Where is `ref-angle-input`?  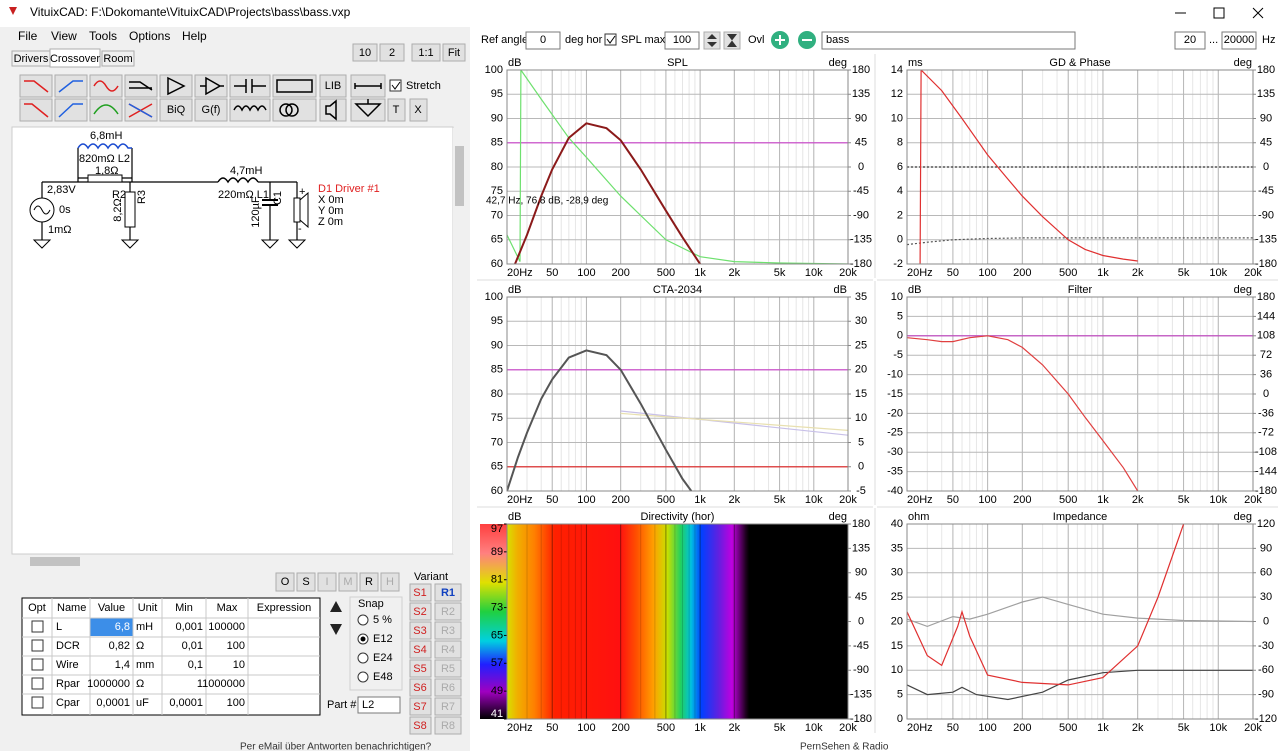
ref-angle-input is located at coordinates (543, 40).